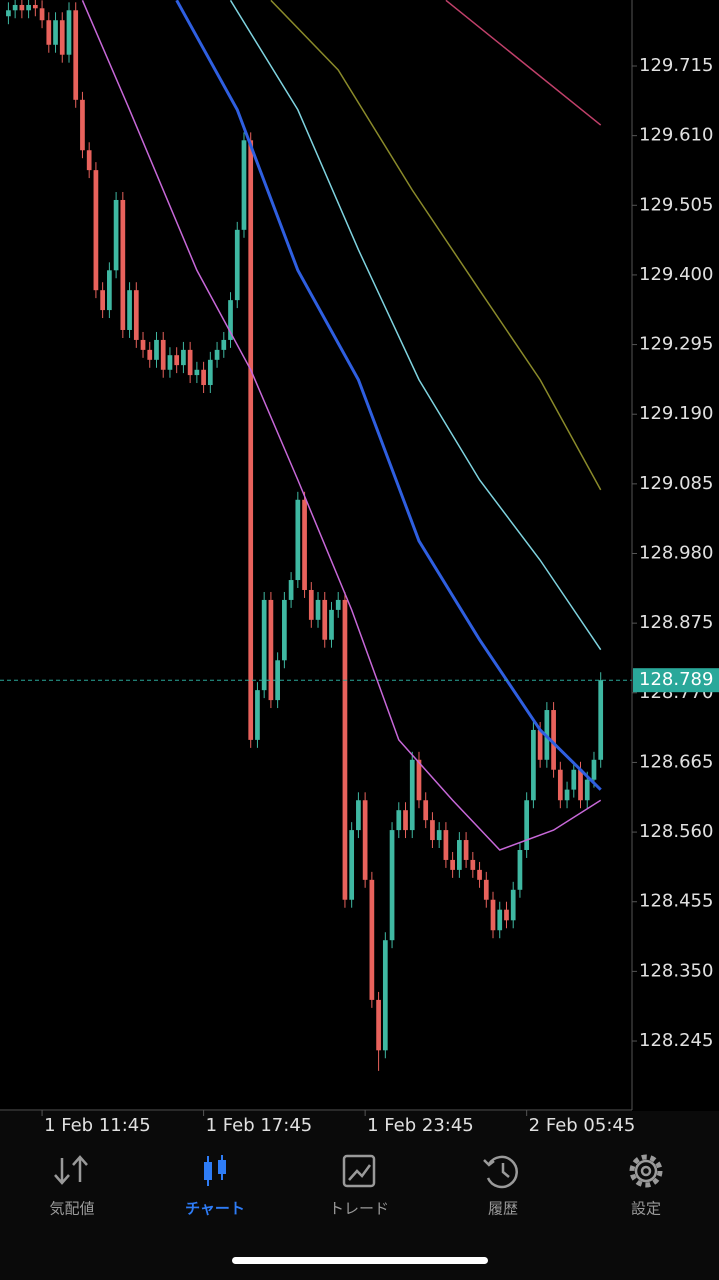  What do you see at coordinates (676, 553) in the screenshot?
I see `y-tick-label: 128.980` at bounding box center [676, 553].